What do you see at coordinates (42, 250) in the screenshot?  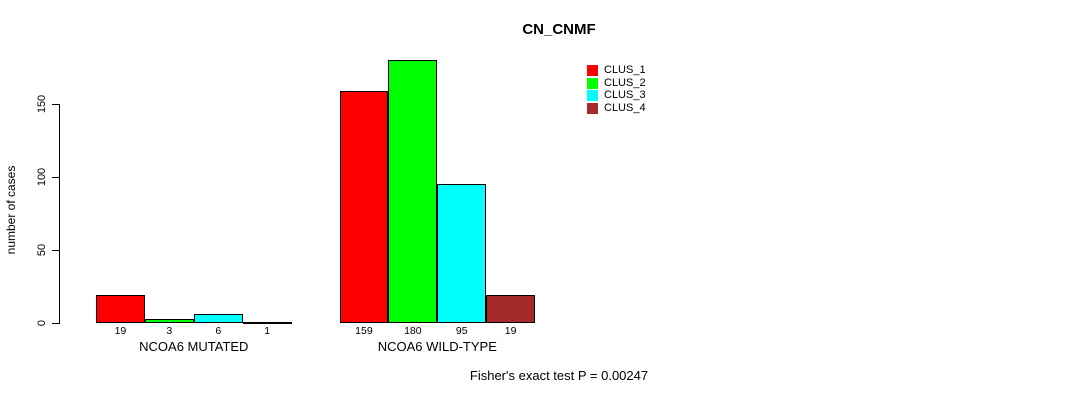 I see `y-tick-label: 50` at bounding box center [42, 250].